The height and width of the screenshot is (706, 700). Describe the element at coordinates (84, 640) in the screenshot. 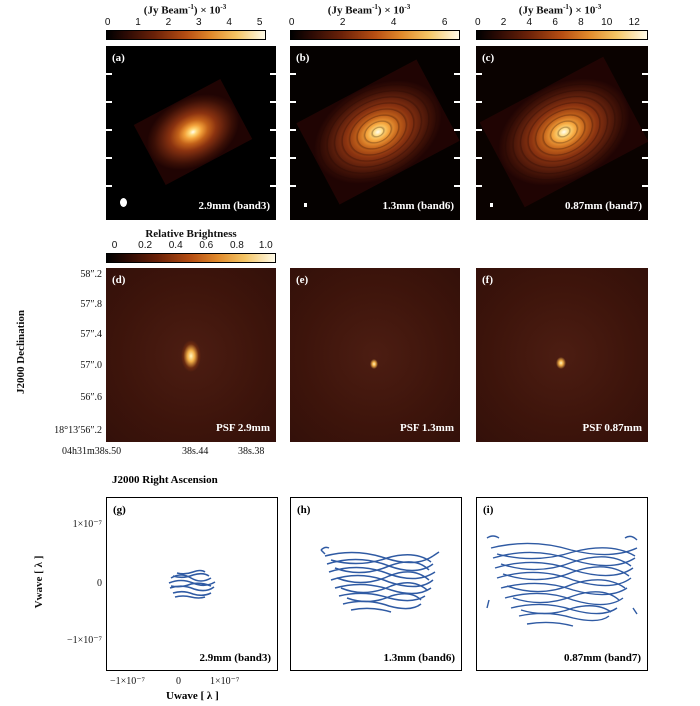

I see `v-tick: −1×10⁻⁷` at that location.